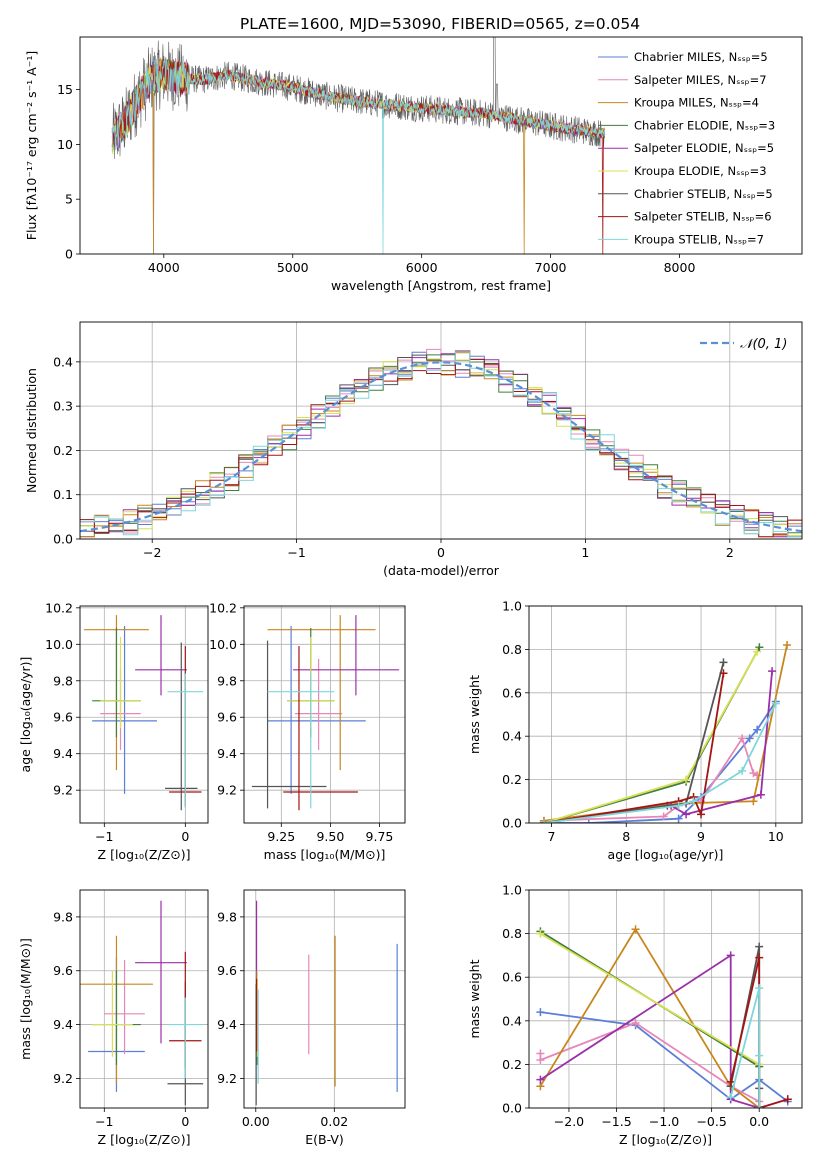 This screenshot has height=1170, width=819. What do you see at coordinates (704, 125) in the screenshot?
I see `legend-label: Chabrier ELODIE, Nₛₛₚ=3` at bounding box center [704, 125].